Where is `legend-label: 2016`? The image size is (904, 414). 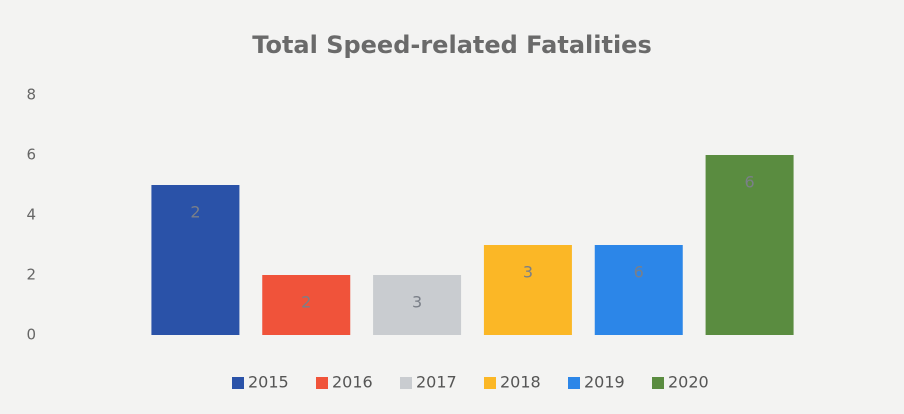
legend-label: 2016 is located at coordinates (352, 382).